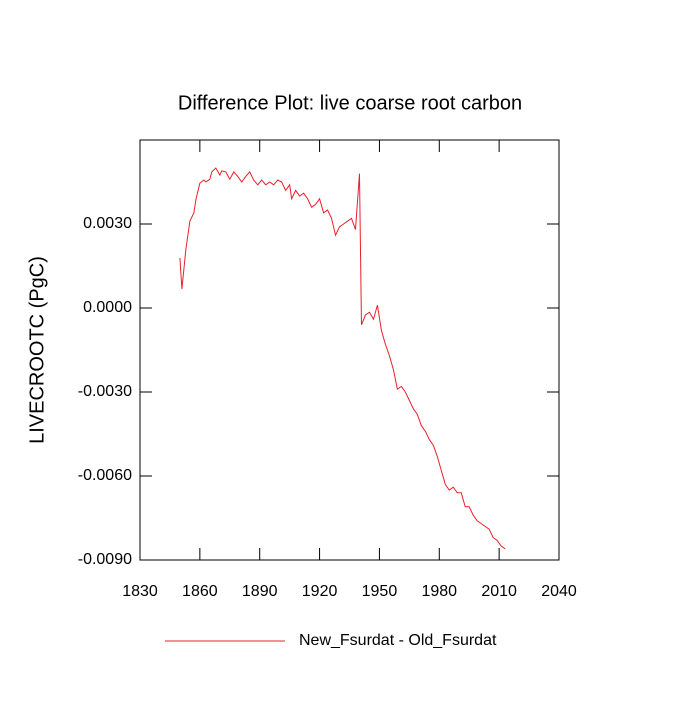 This screenshot has height=705, width=700. Describe the element at coordinates (200, 591) in the screenshot. I see `x-tick-label: 1860` at that location.